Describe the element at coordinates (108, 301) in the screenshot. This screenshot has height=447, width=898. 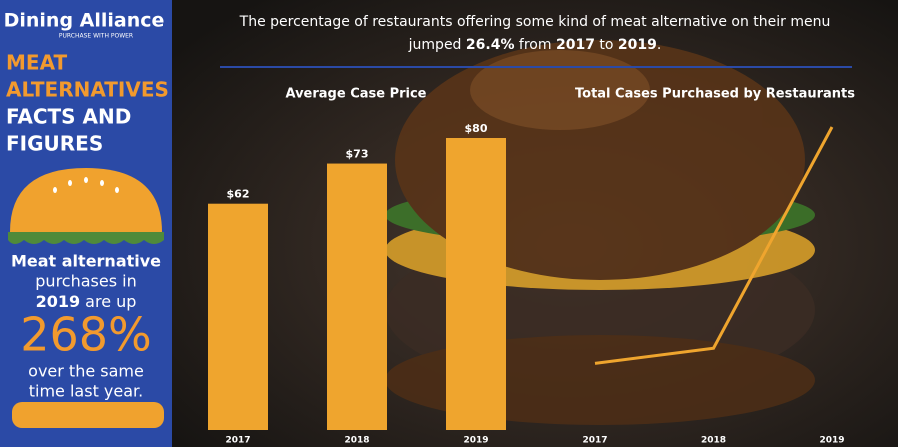
I see `stat-text: are up` at that location.